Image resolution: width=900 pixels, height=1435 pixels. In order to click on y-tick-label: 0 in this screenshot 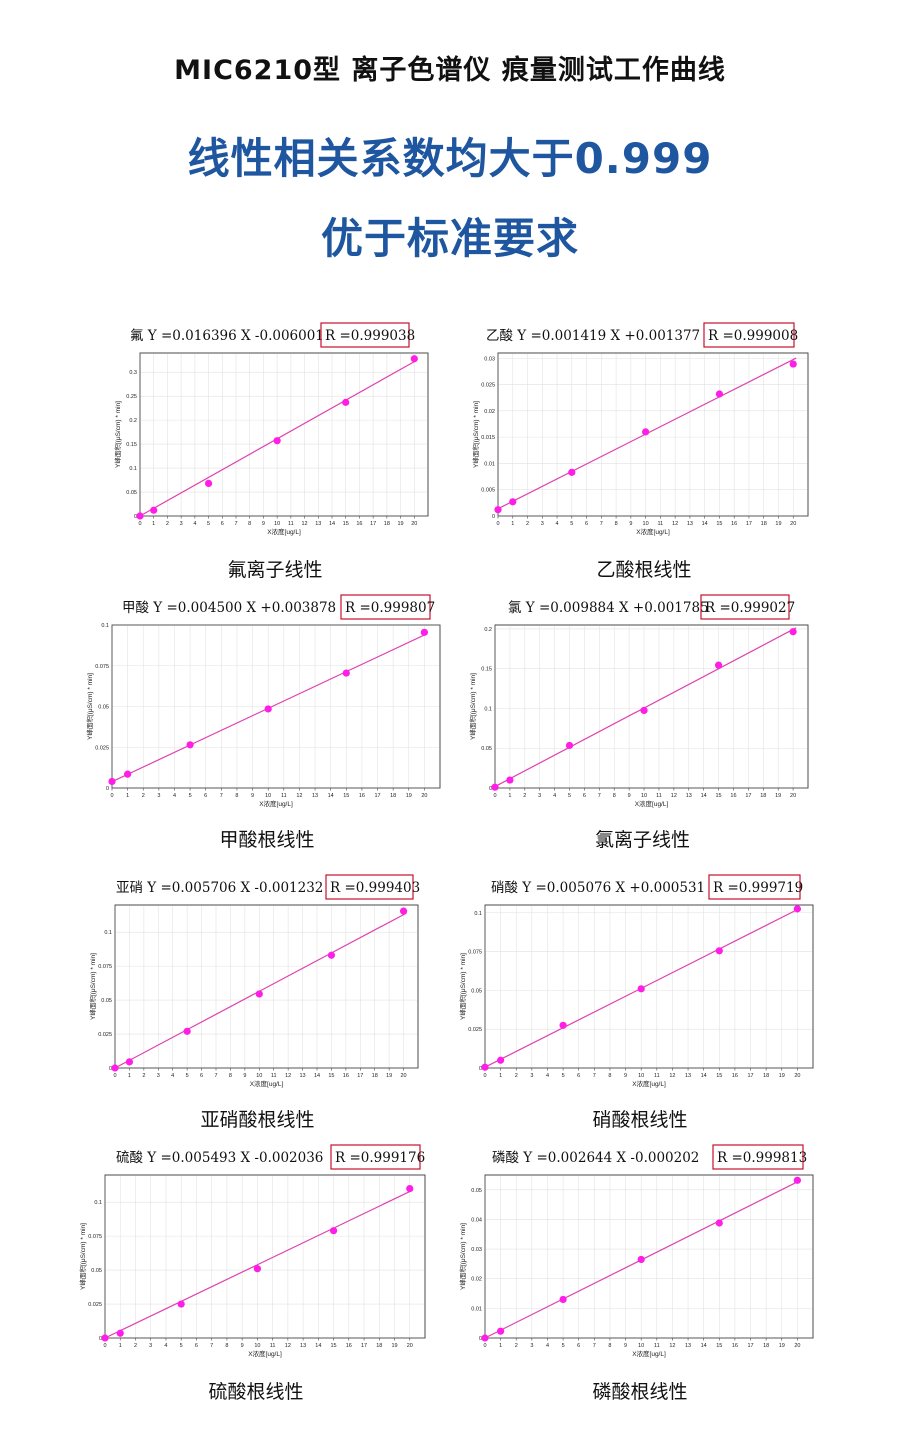, I will do `click(135, 517)`.